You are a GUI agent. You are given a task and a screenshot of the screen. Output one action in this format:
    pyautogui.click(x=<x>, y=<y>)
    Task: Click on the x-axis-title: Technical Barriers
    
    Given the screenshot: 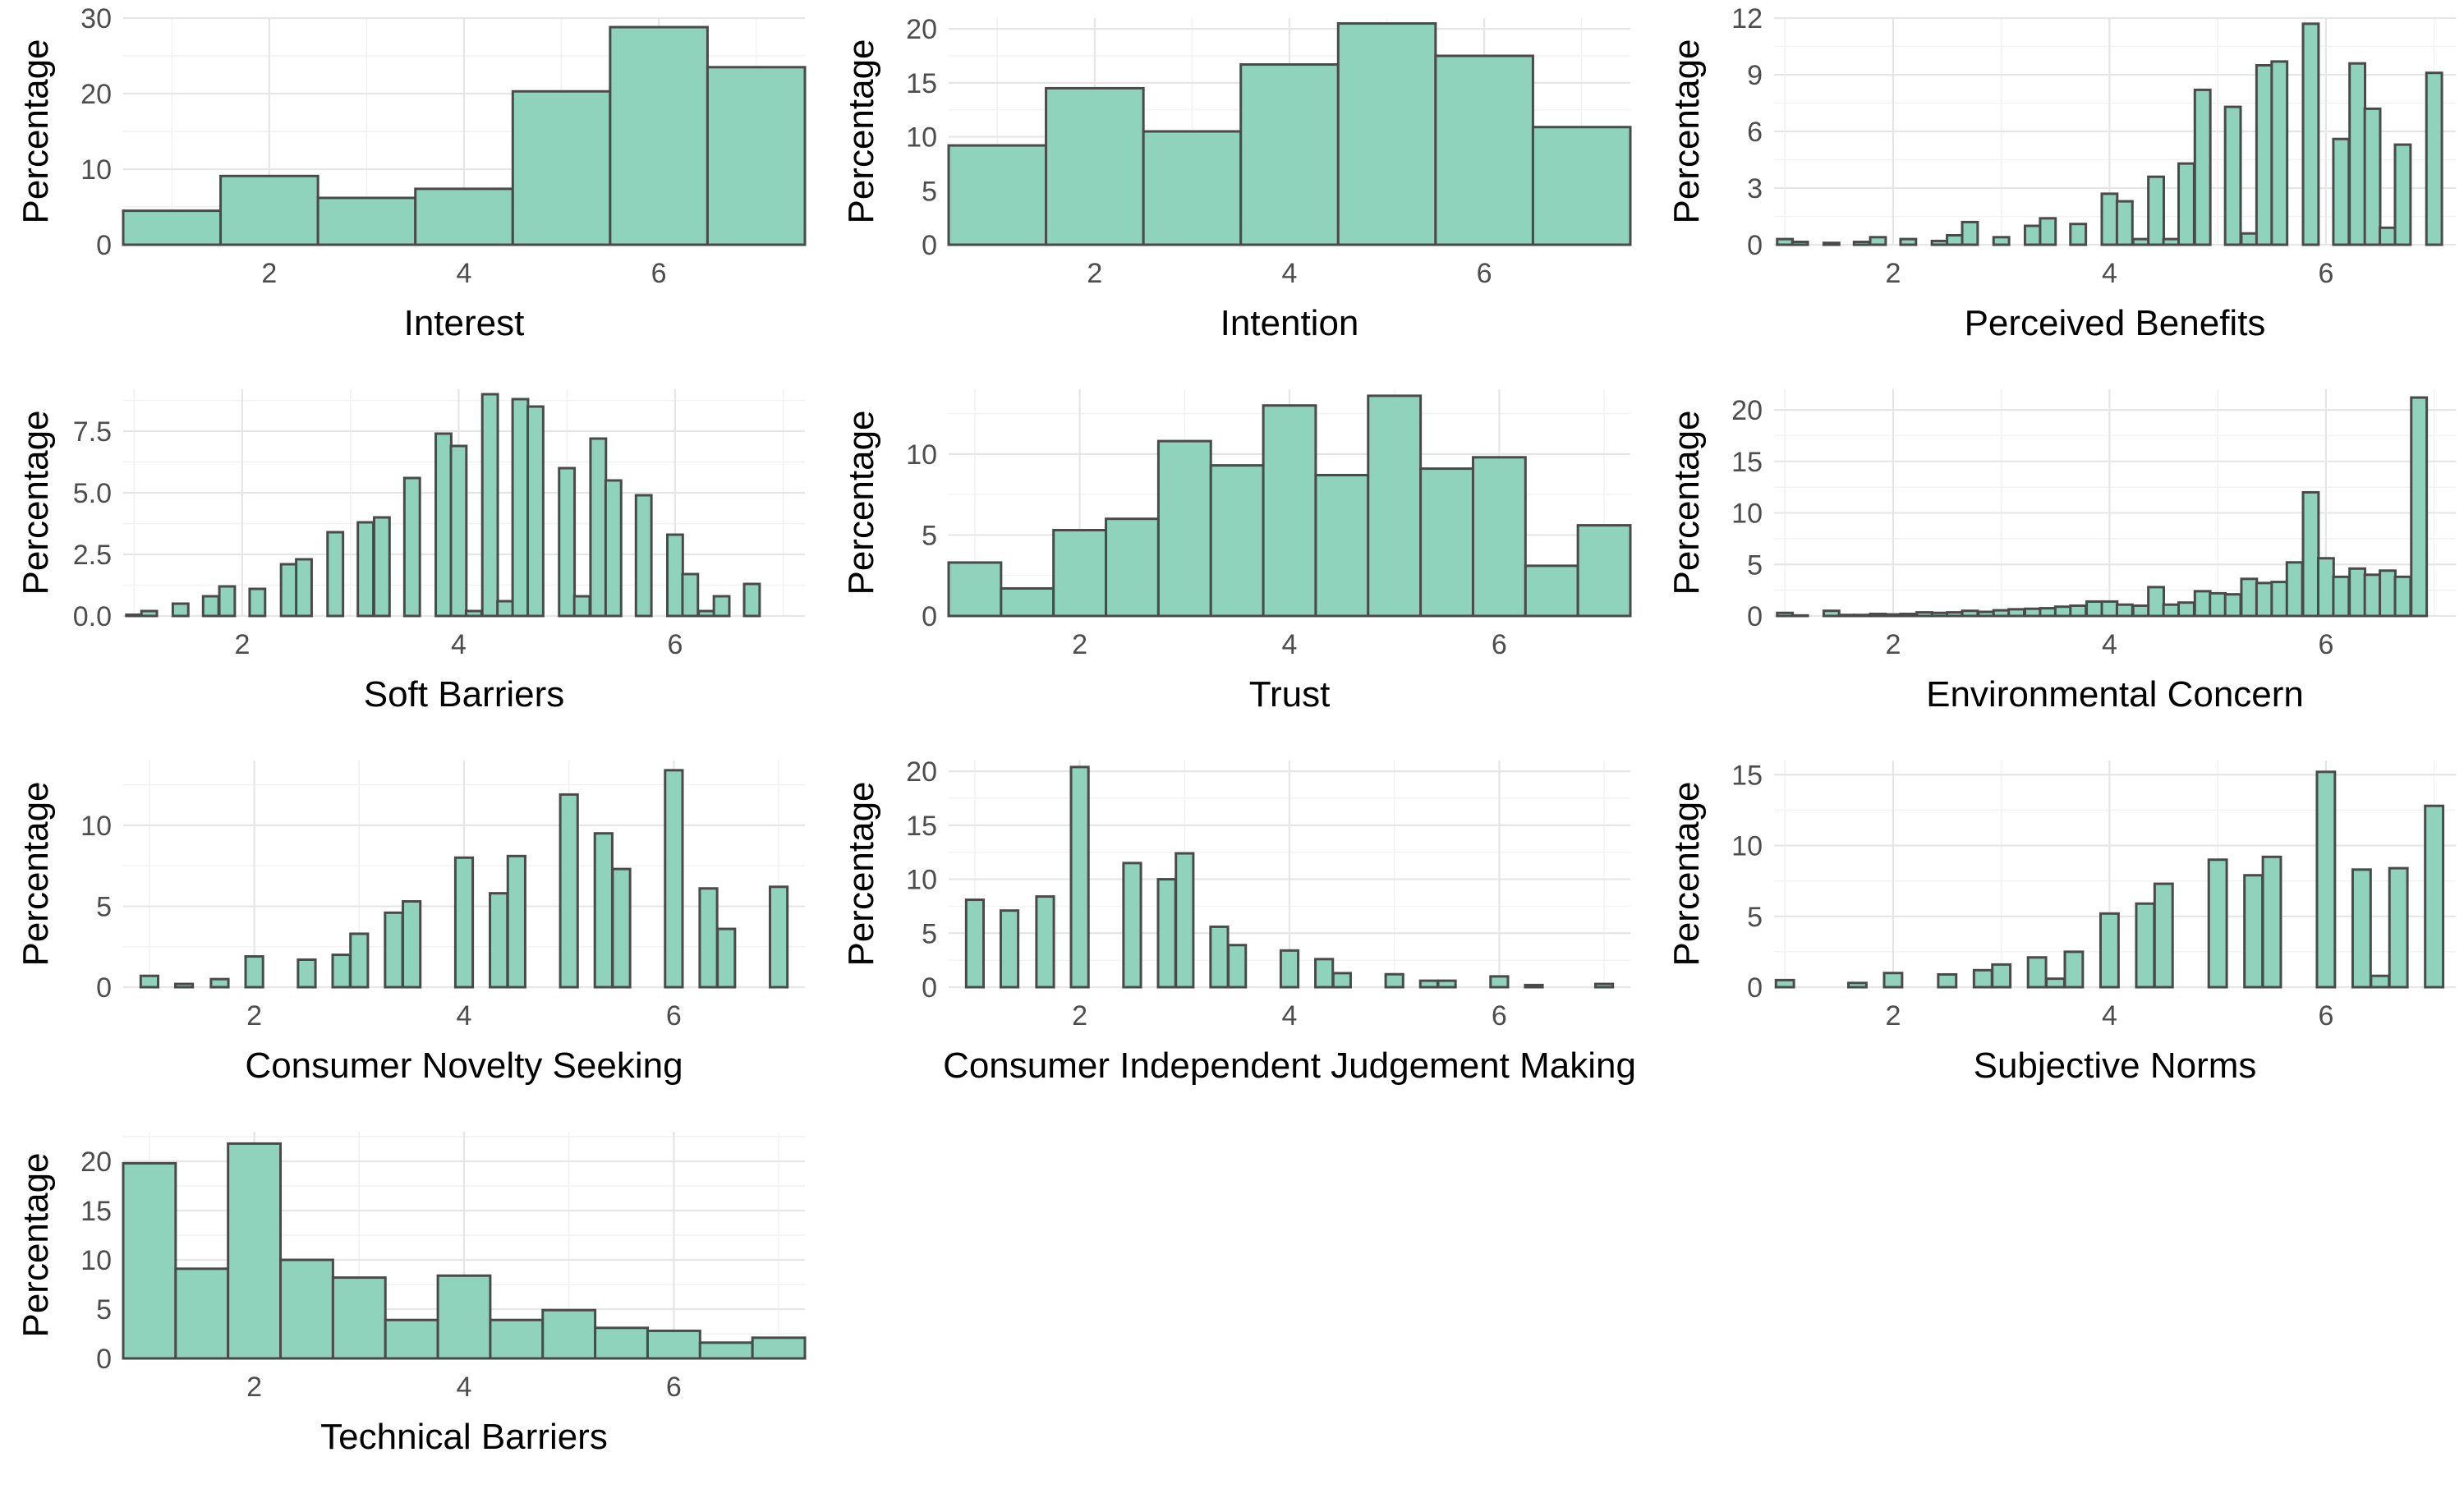 What is the action you would take?
    pyautogui.click(x=464, y=1437)
    